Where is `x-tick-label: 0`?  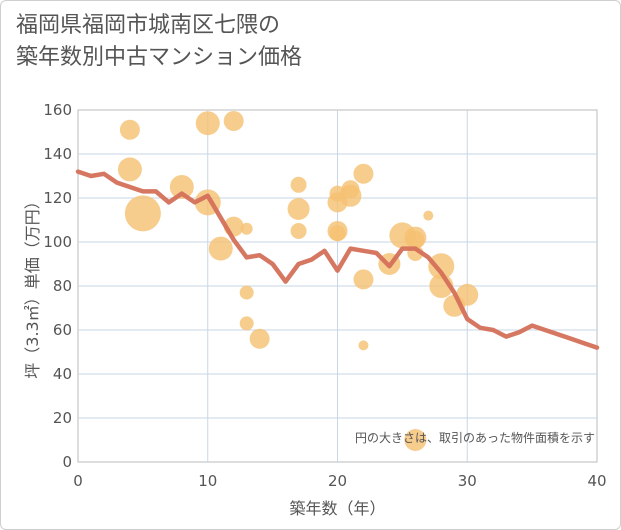 x-tick-label: 0 is located at coordinates (78, 481).